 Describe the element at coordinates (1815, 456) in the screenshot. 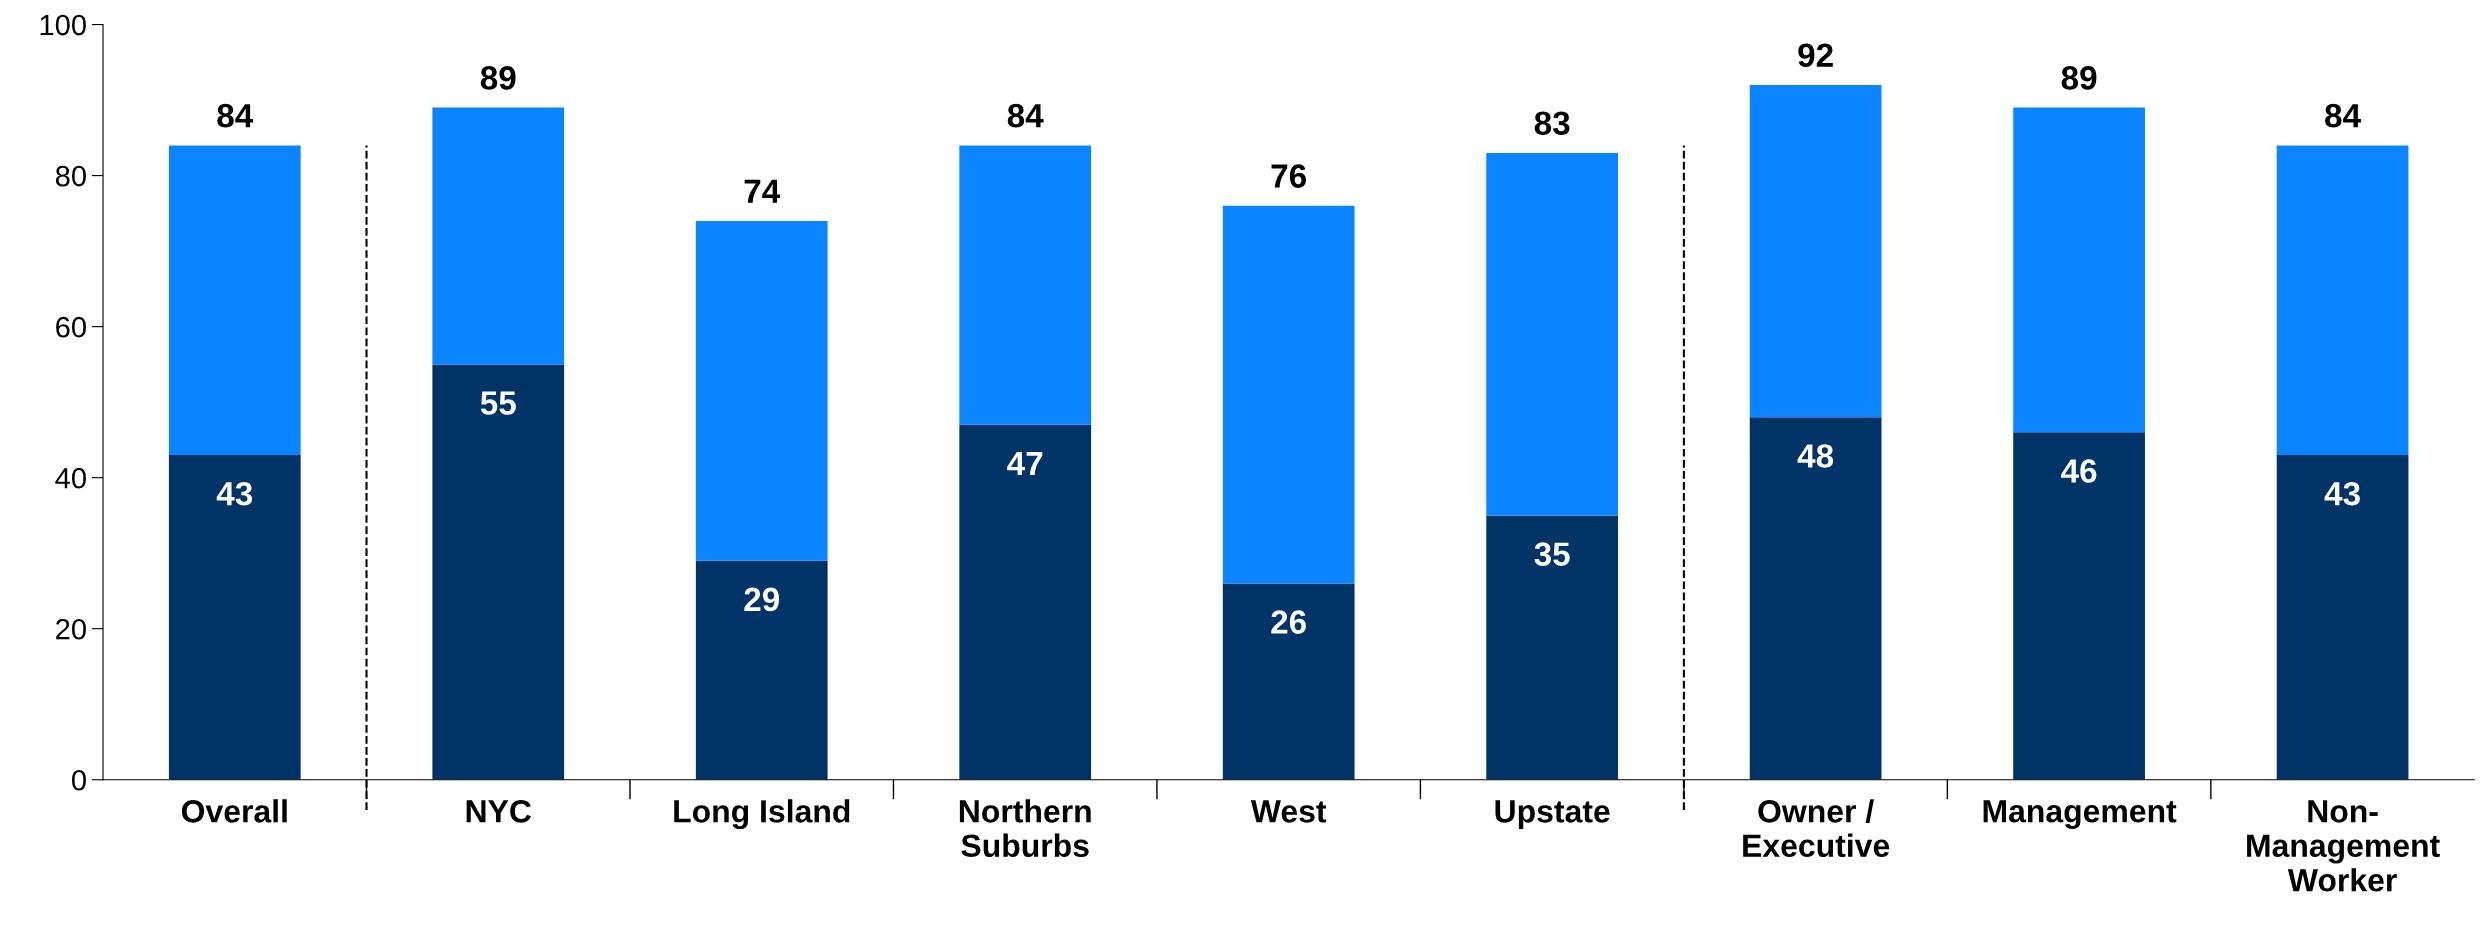

I see `data-label: 48` at that location.